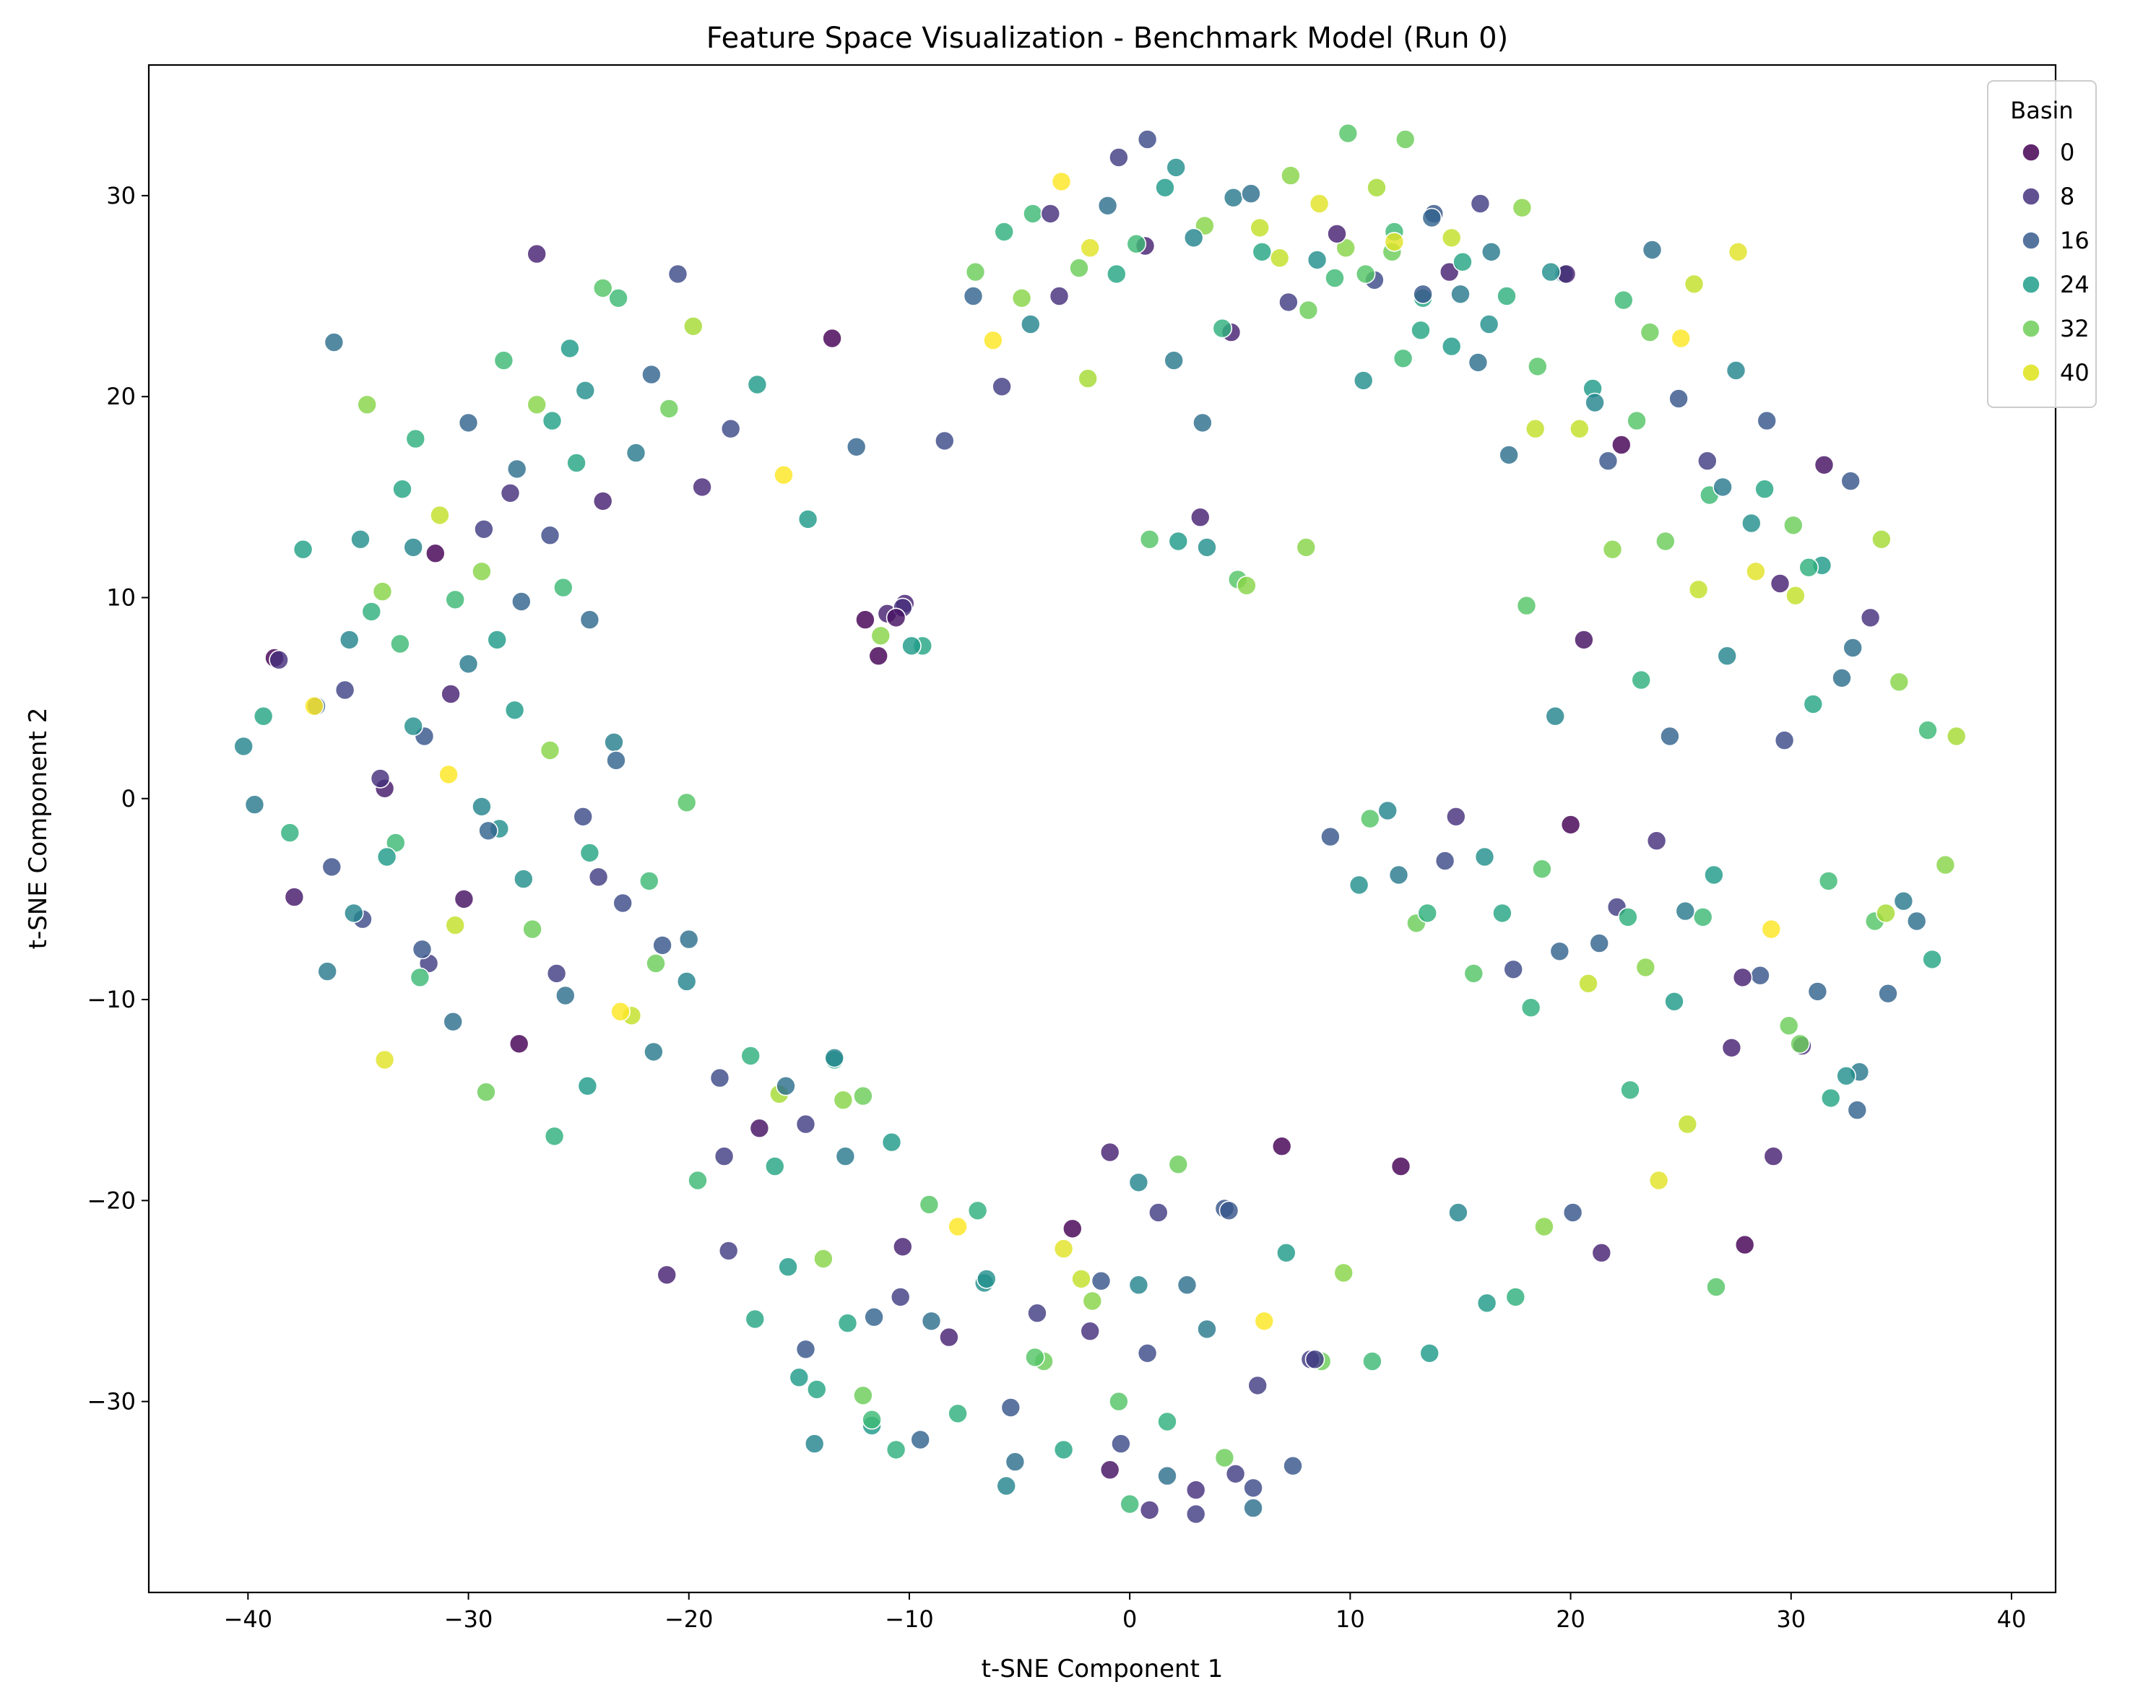 Image resolution: width=2156 pixels, height=1708 pixels. Describe the element at coordinates (689, 1619) in the screenshot. I see `x-tick-label: −20` at that location.